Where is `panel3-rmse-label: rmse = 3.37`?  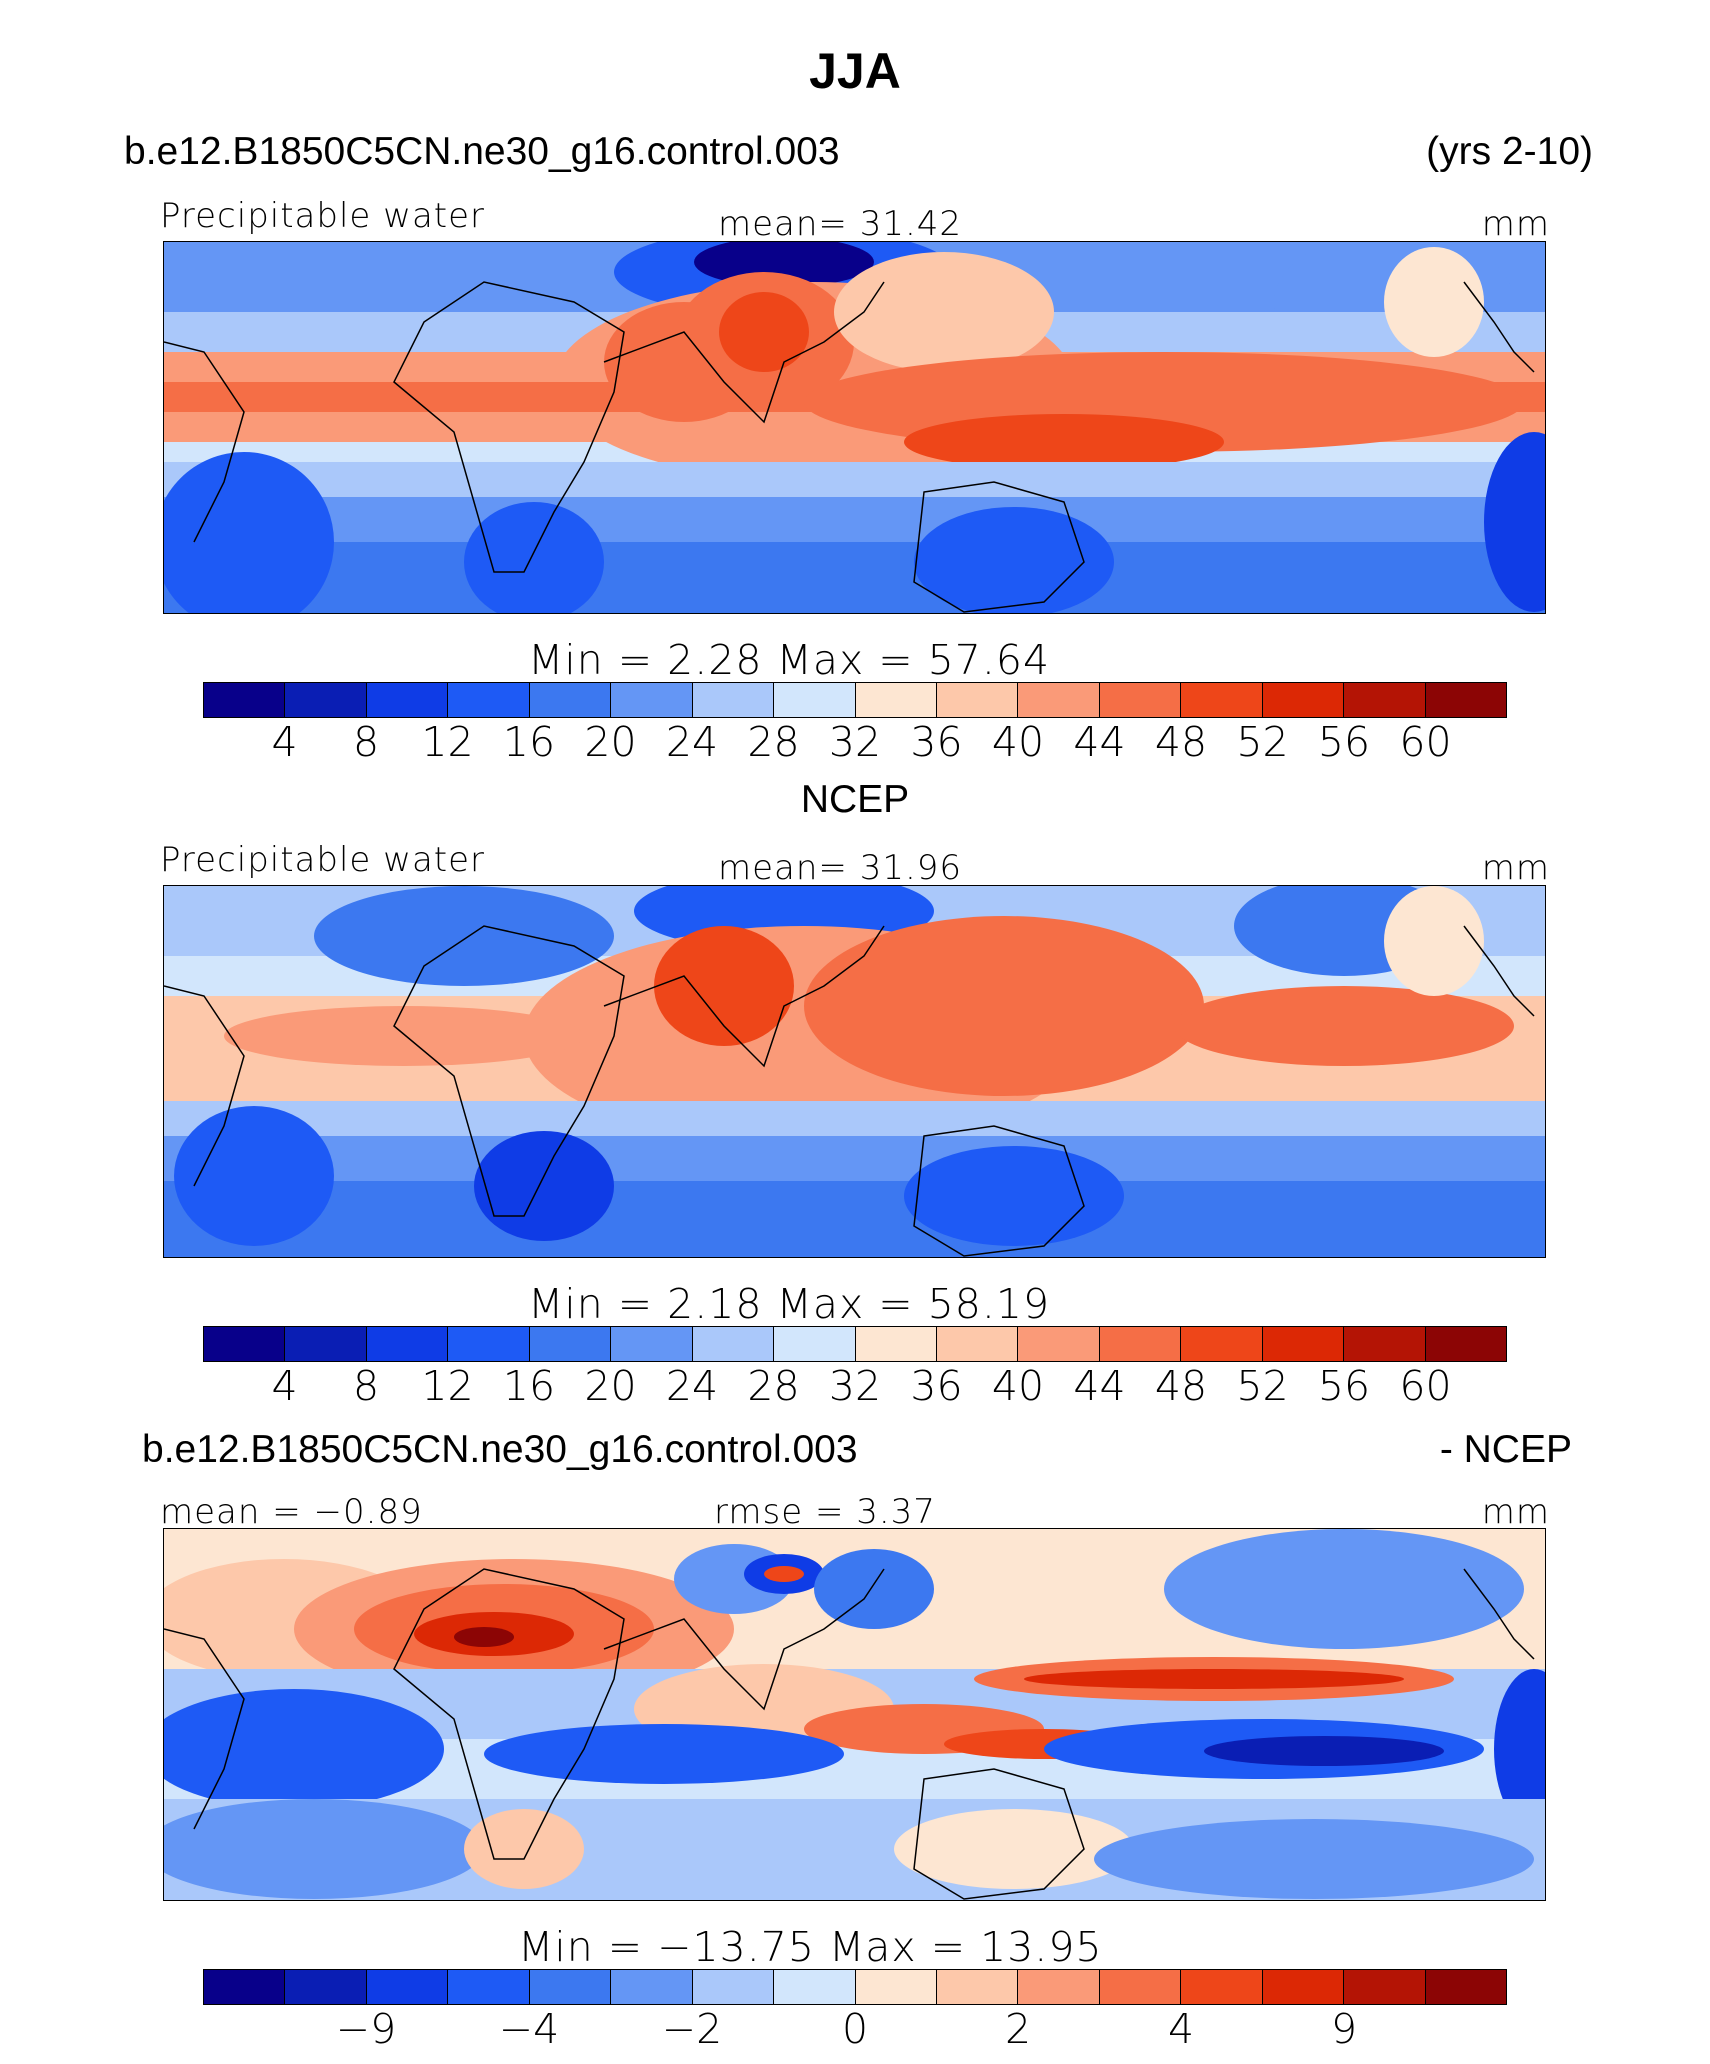 panel3-rmse-label: rmse = 3.37 is located at coordinates (825, 1512).